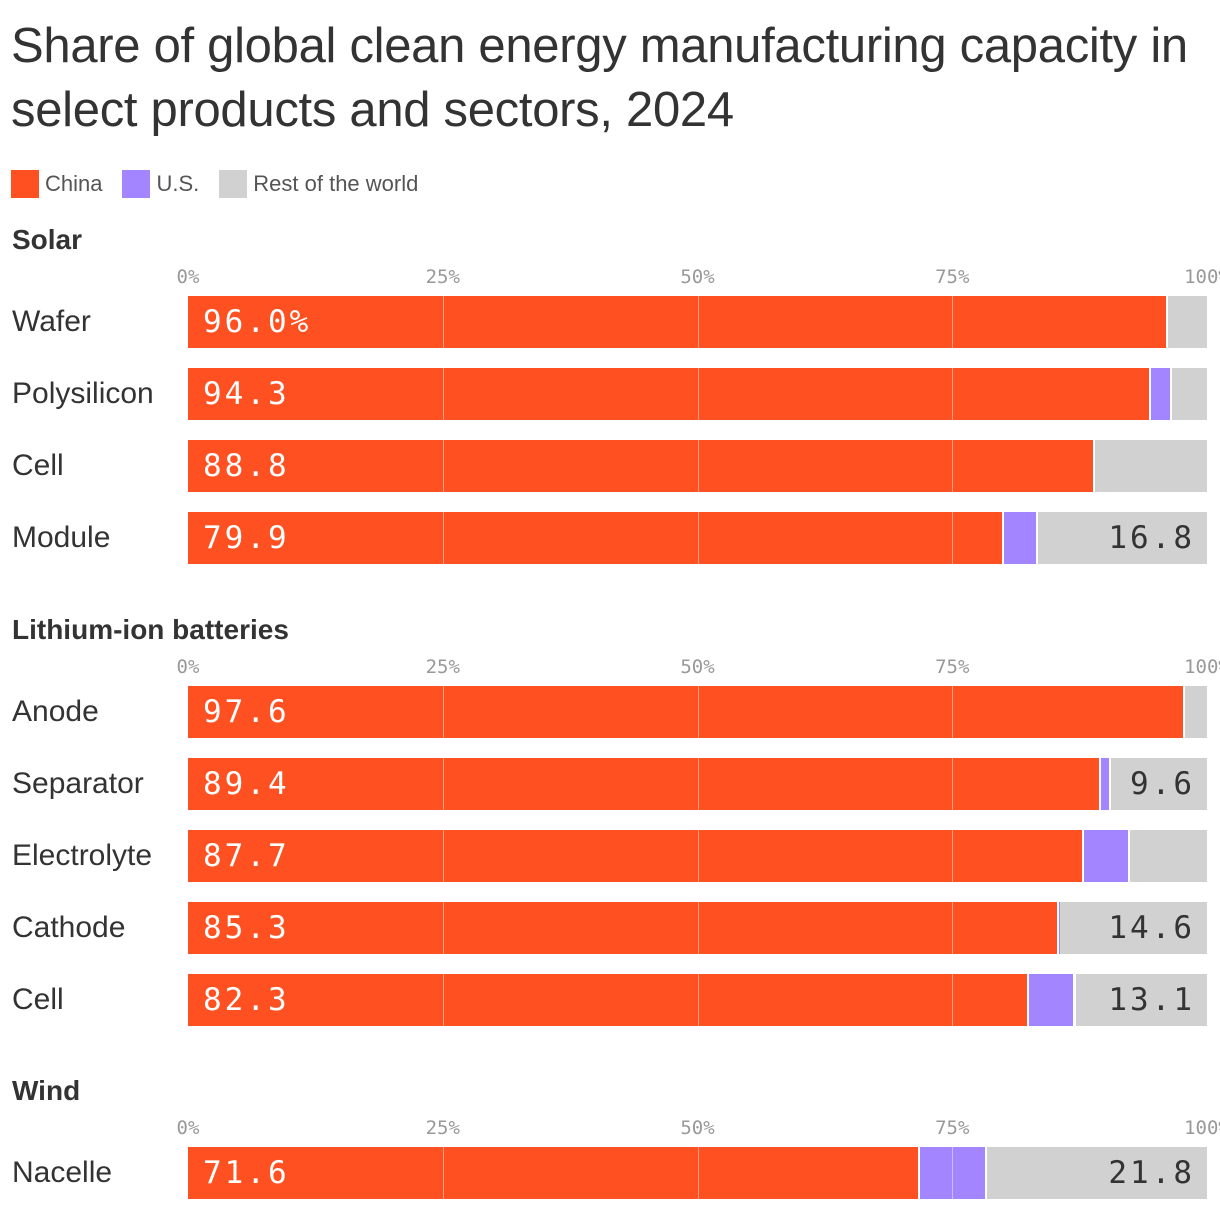  Describe the element at coordinates (257, 322) in the screenshot. I see `china-value-label: 96.0%` at that location.